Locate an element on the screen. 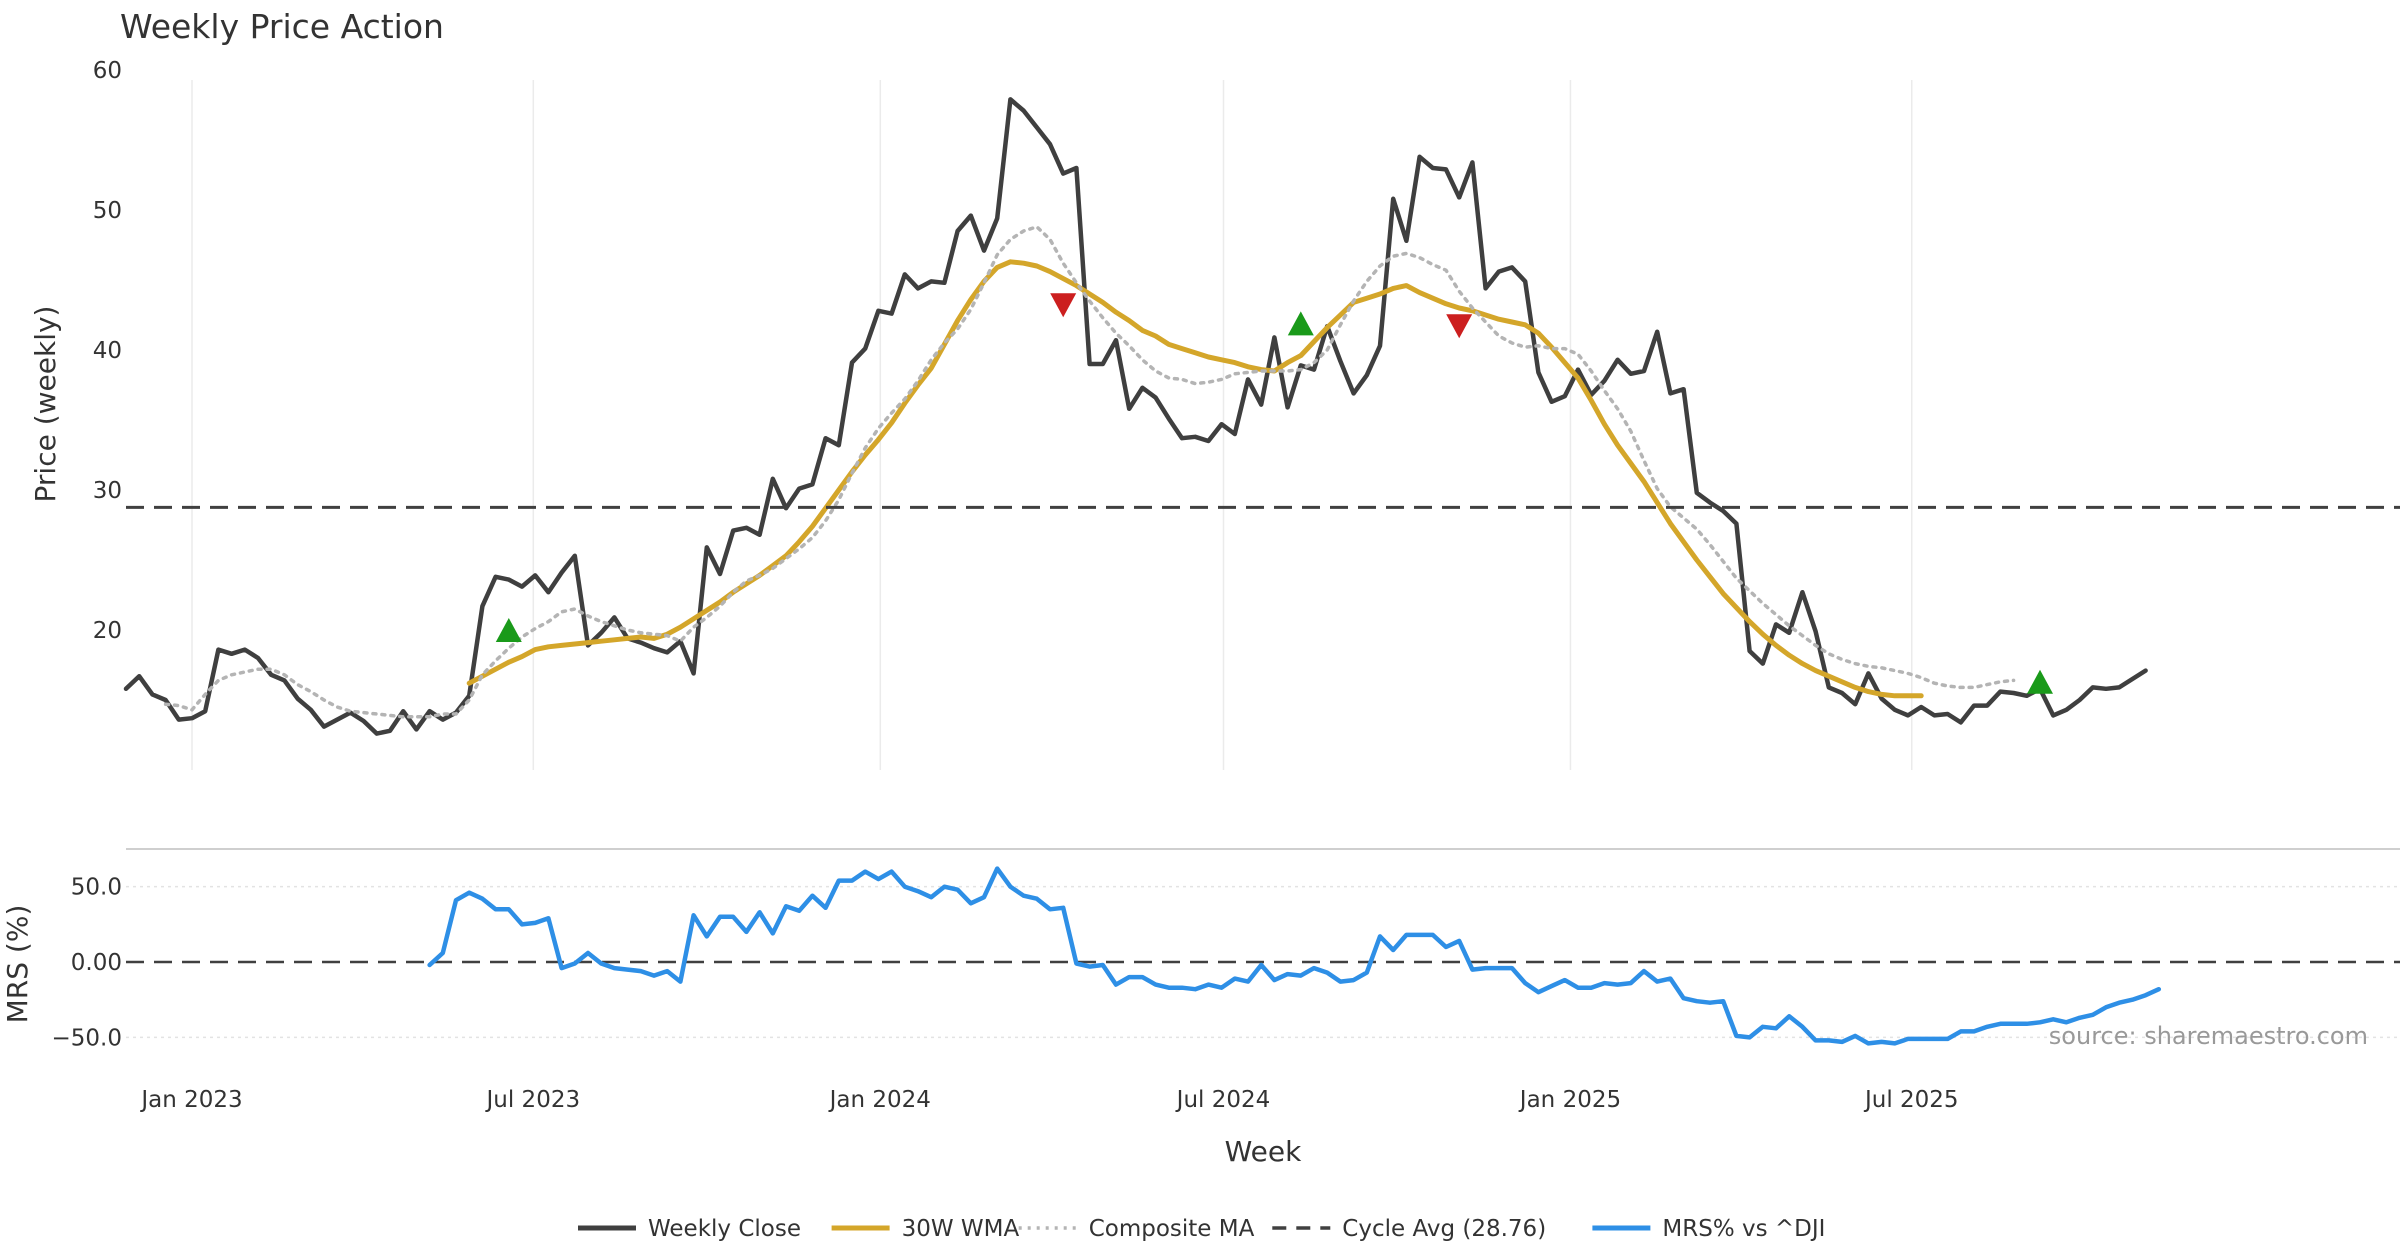 The width and height of the screenshot is (2400, 1260). price-y-ticks: 20 30 40 50 60 is located at coordinates (107, 351).